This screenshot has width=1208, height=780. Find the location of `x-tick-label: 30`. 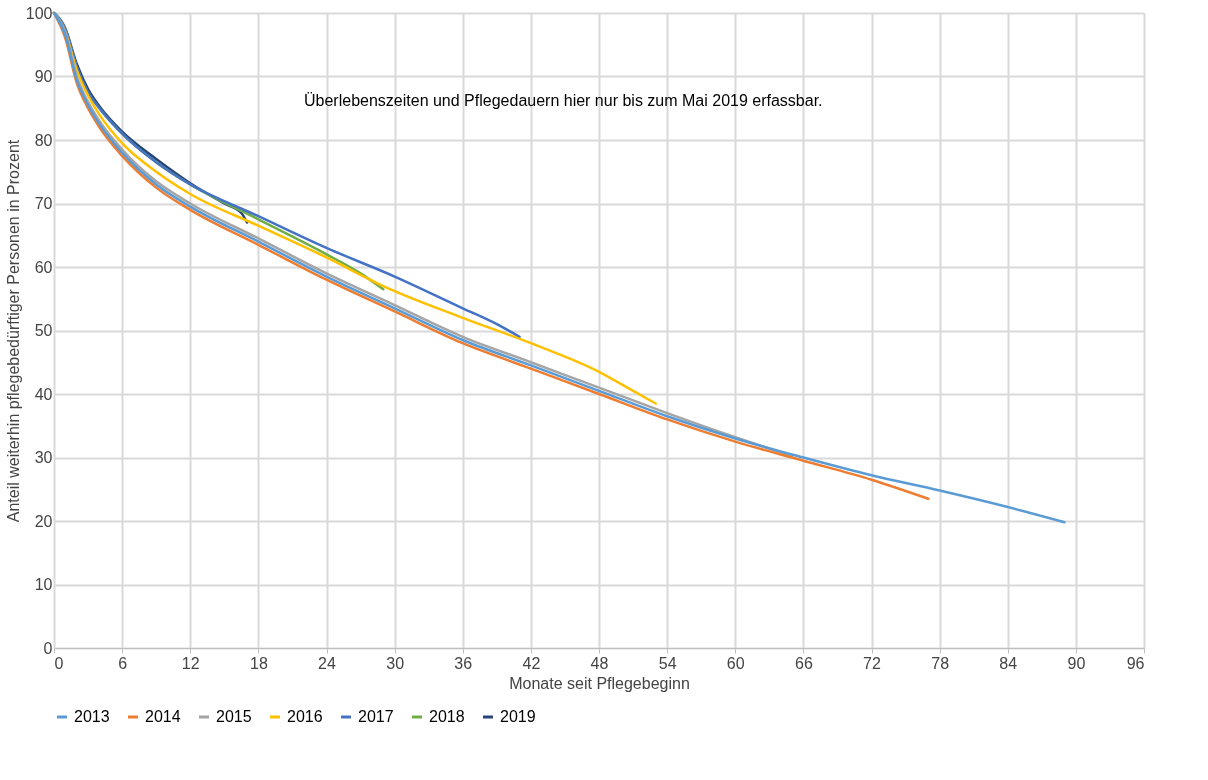

x-tick-label: 30 is located at coordinates (395, 663).